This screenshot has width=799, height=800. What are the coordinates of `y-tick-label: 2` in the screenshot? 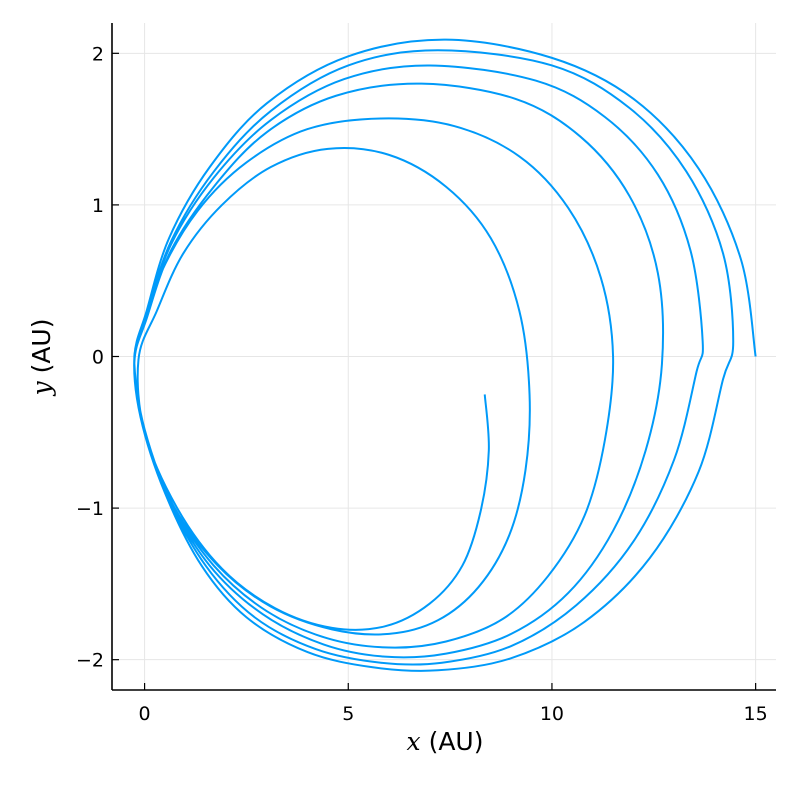 It's located at (98, 54).